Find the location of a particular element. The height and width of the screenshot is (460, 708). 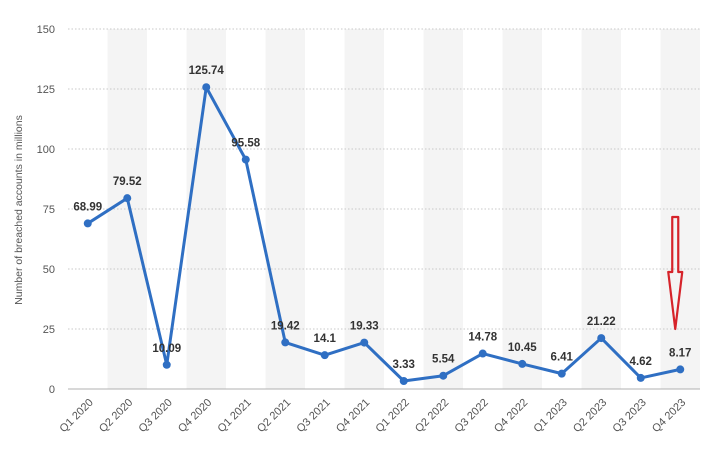

data-label: 8.17 is located at coordinates (680, 353).